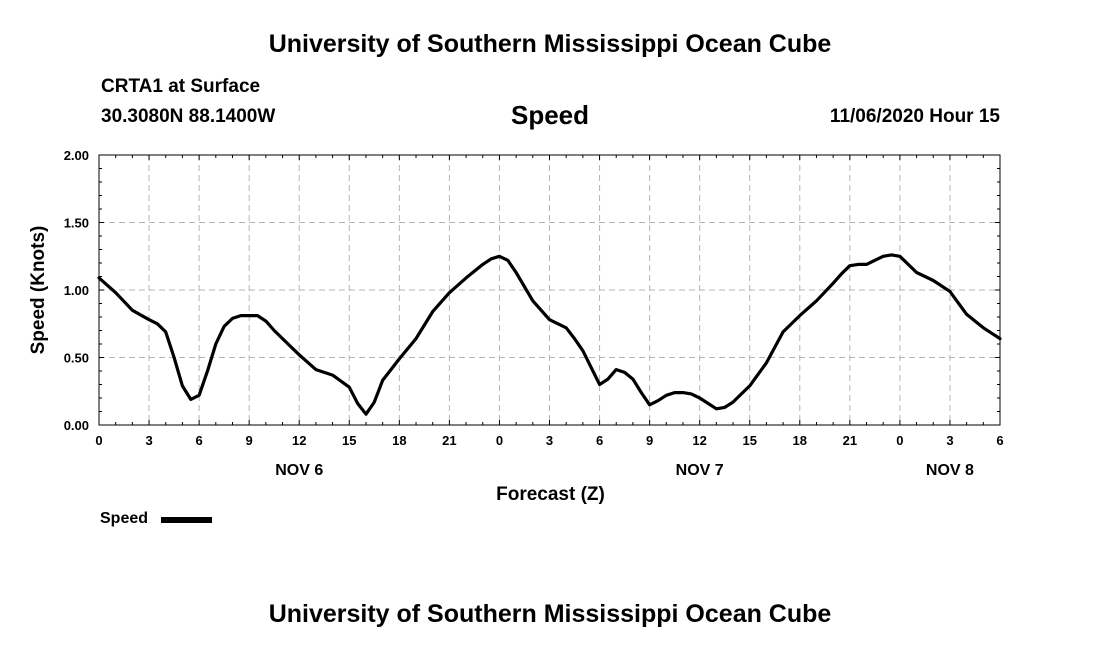  What do you see at coordinates (550, 115) in the screenshot?
I see `variable-title: Speed` at bounding box center [550, 115].